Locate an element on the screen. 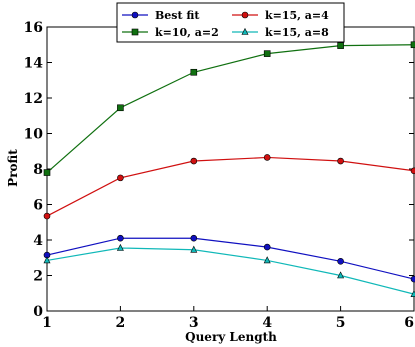 This screenshot has width=415, height=347. y-axis-label: Profit is located at coordinates (13, 168).